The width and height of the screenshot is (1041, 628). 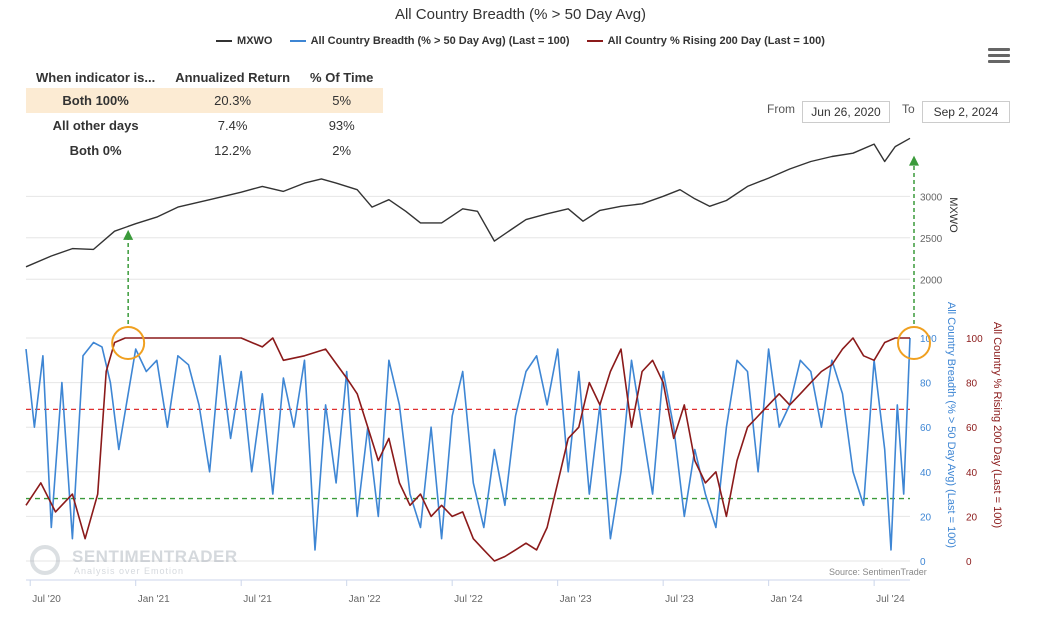 What do you see at coordinates (155, 556) in the screenshot?
I see `watermark-name: SENTIMENTRADER` at bounding box center [155, 556].